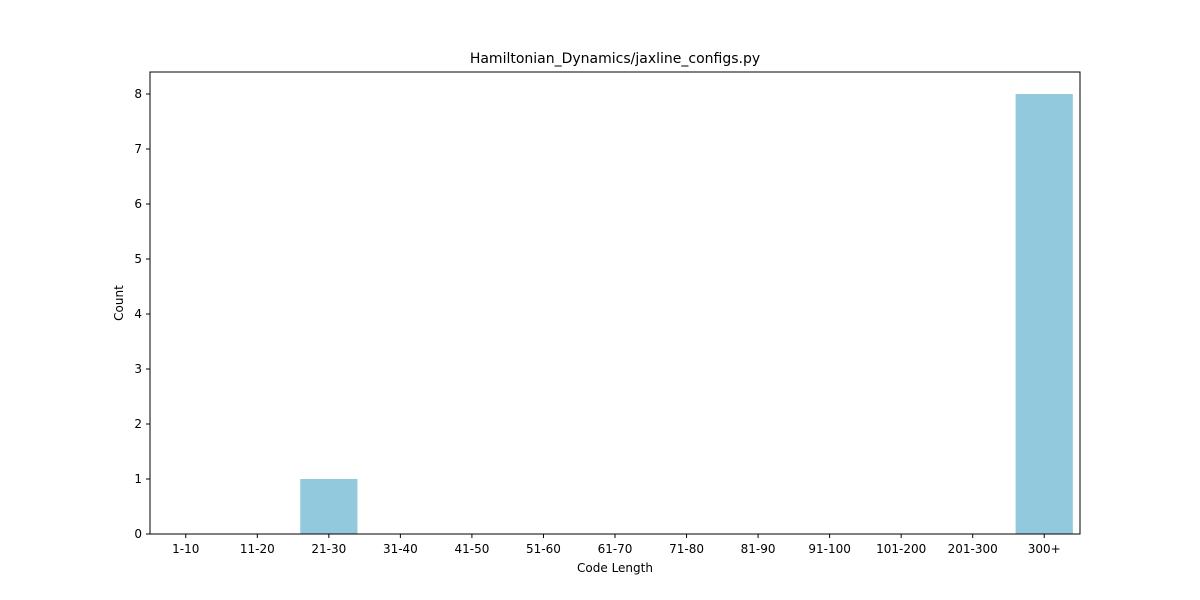 Image resolution: width=1200 pixels, height=600 pixels. Describe the element at coordinates (138, 149) in the screenshot. I see `y-tick-label: 7` at that location.